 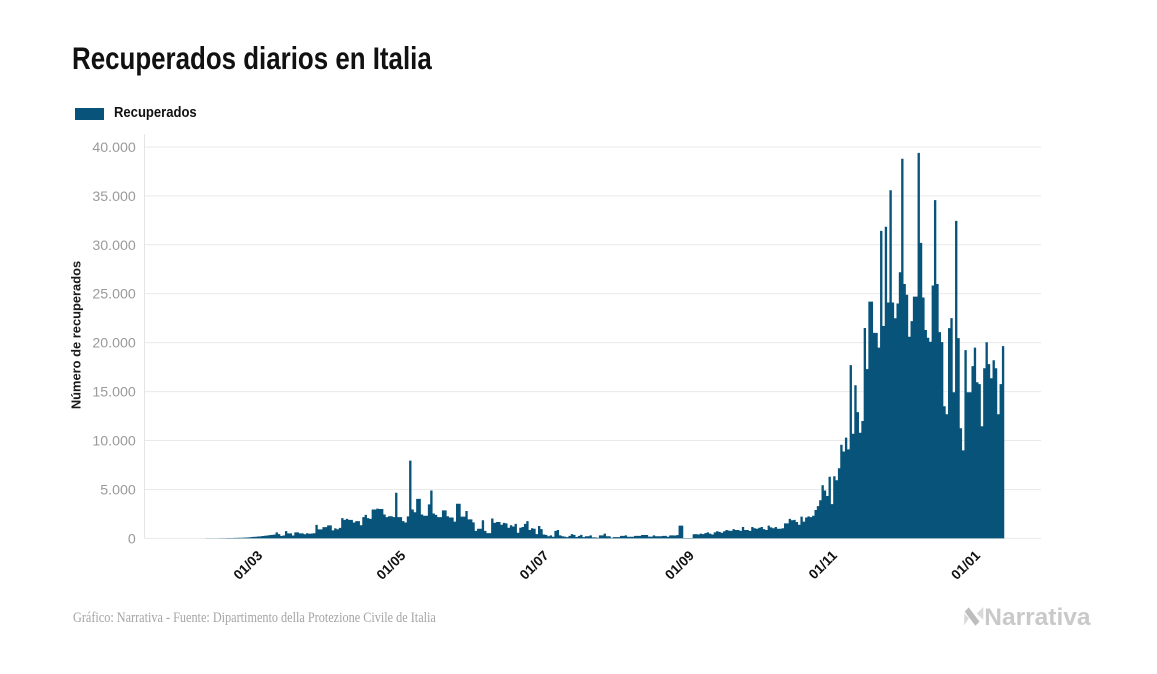 What do you see at coordinates (114, 148) in the screenshot?
I see `svg-text: 40.000` at bounding box center [114, 148].